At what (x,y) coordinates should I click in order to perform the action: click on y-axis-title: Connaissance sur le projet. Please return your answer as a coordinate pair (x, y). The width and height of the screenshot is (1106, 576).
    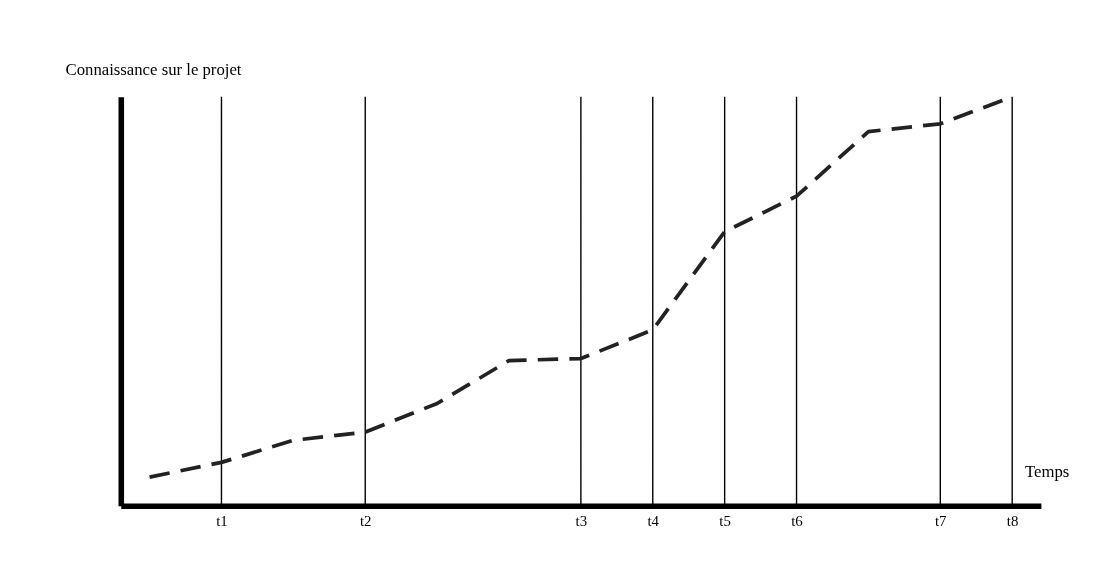
    Looking at the image, I should click on (153, 69).